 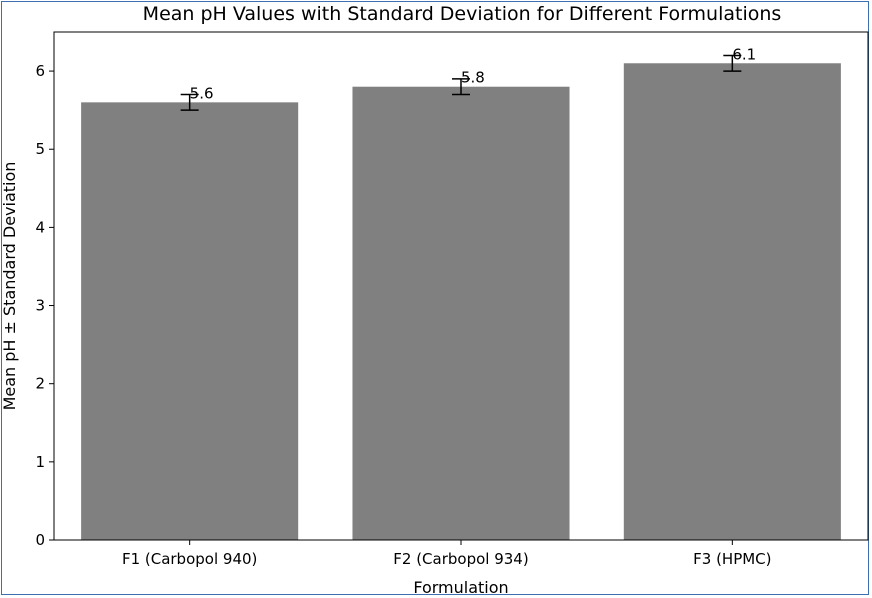 I want to click on y-tick-label: 5, so click(x=40, y=149).